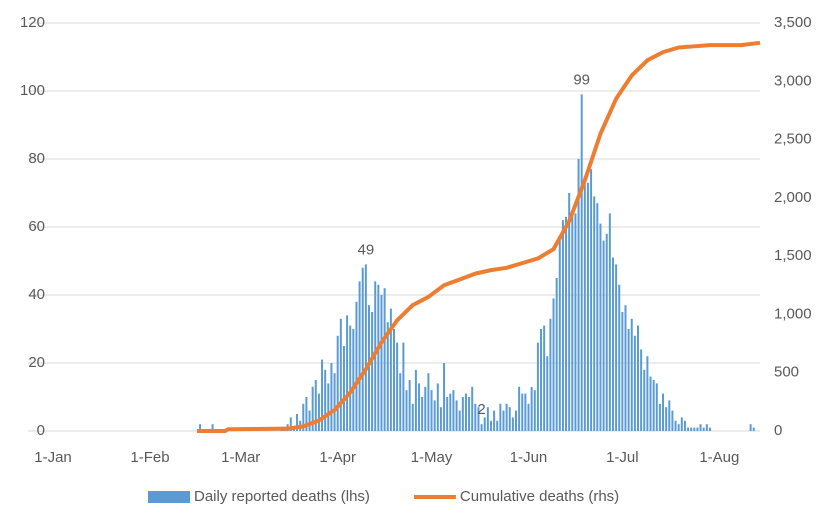 The width and height of the screenshot is (821, 515). I want to click on legend-label: Cumulative deaths (rhs), so click(539, 496).